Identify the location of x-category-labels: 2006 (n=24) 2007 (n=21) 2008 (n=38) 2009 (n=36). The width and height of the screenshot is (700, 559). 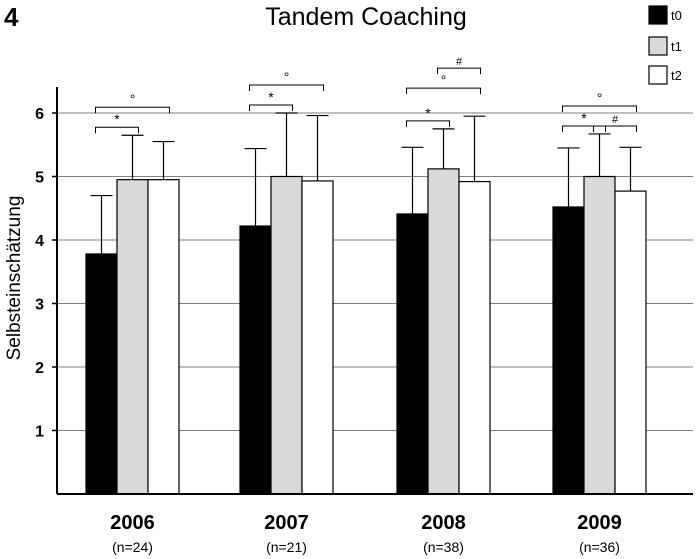
(366, 533).